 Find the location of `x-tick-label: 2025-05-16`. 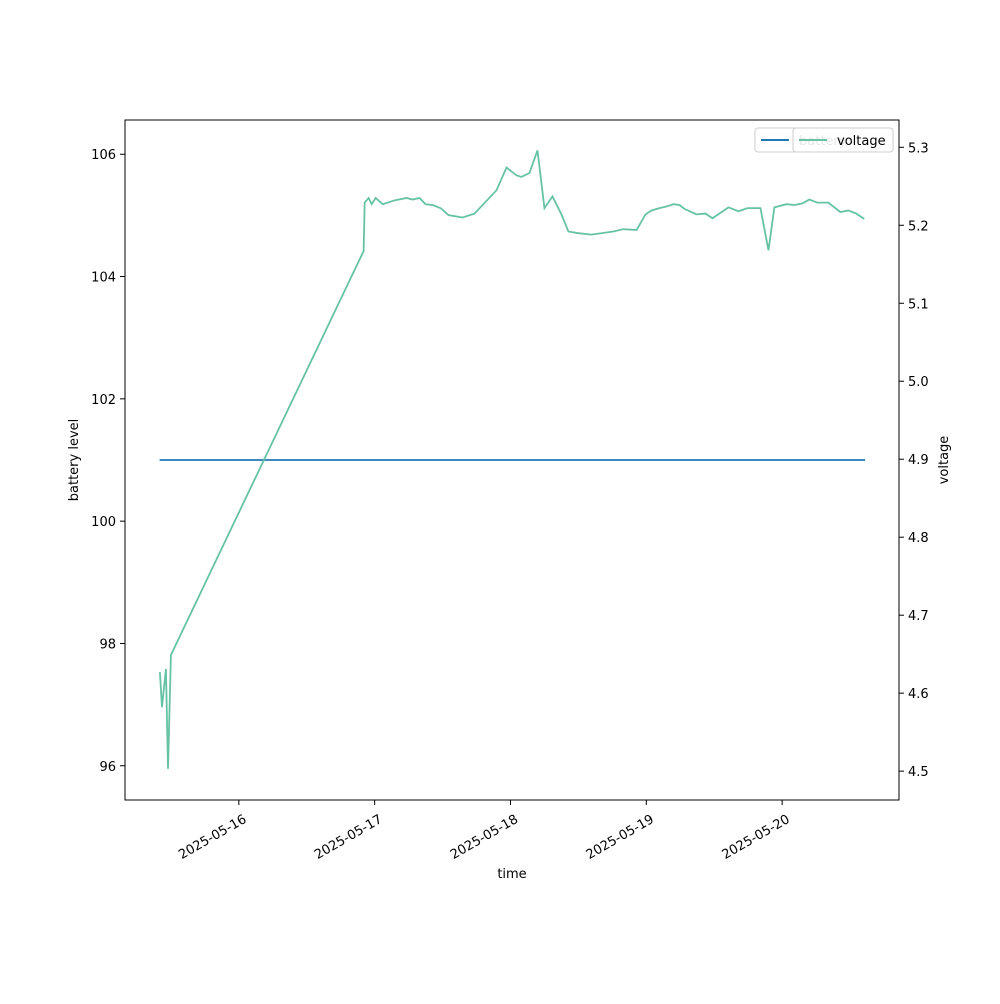

x-tick-label: 2025-05-16 is located at coordinates (212, 837).